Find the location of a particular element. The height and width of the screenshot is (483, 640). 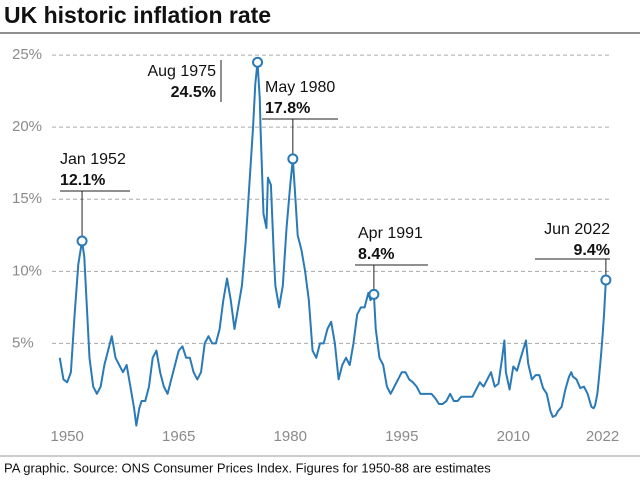

annotation-value: 24.5% is located at coordinates (193, 92).